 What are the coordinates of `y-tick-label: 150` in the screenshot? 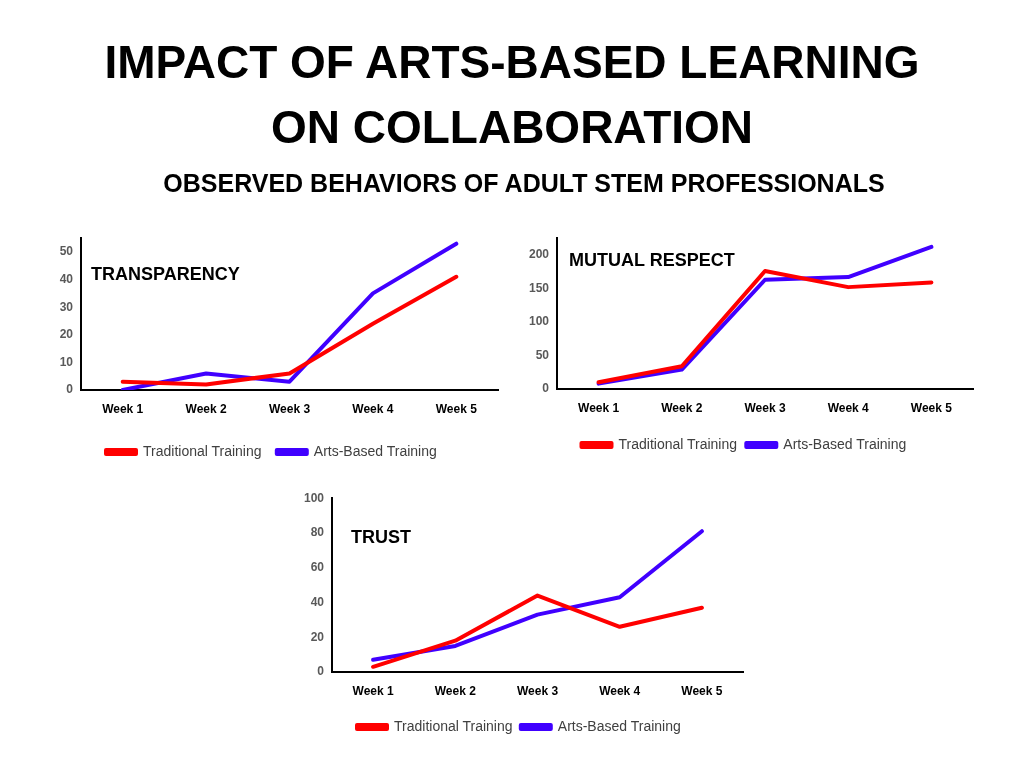 It's located at (539, 287).